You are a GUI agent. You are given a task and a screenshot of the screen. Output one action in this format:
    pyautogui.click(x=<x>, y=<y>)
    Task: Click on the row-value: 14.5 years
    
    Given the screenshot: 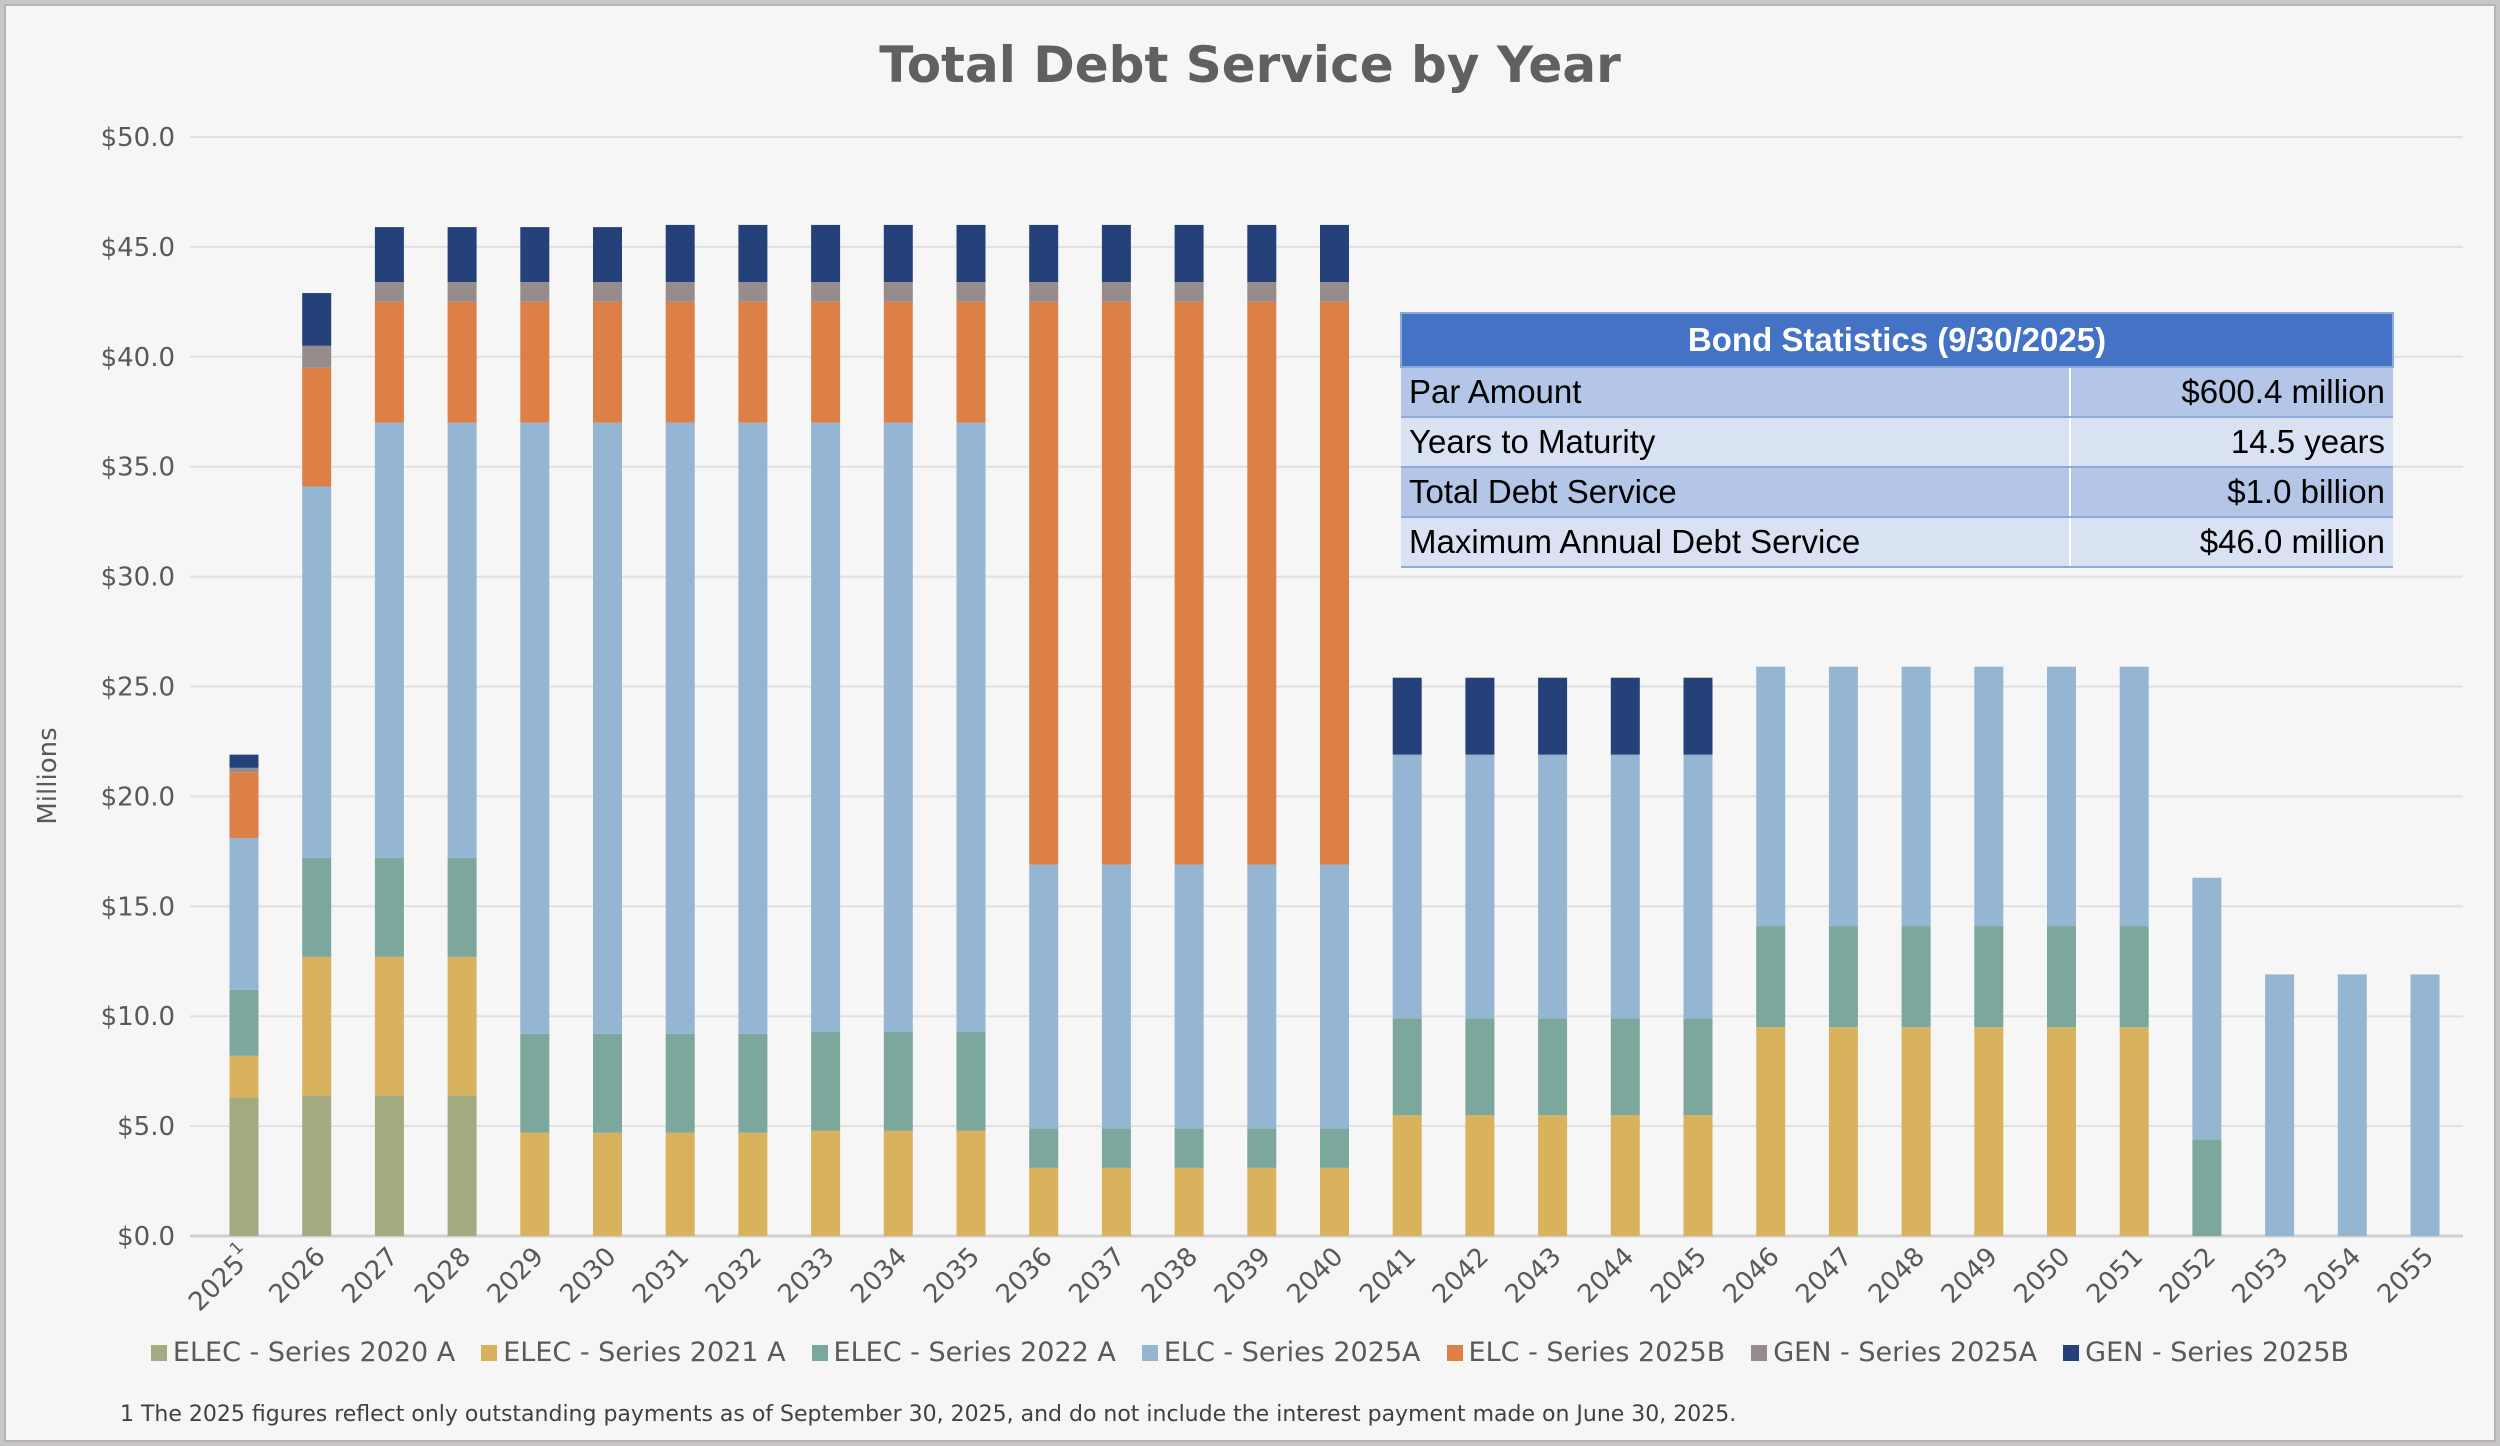 What is the action you would take?
    pyautogui.click(x=2231, y=442)
    